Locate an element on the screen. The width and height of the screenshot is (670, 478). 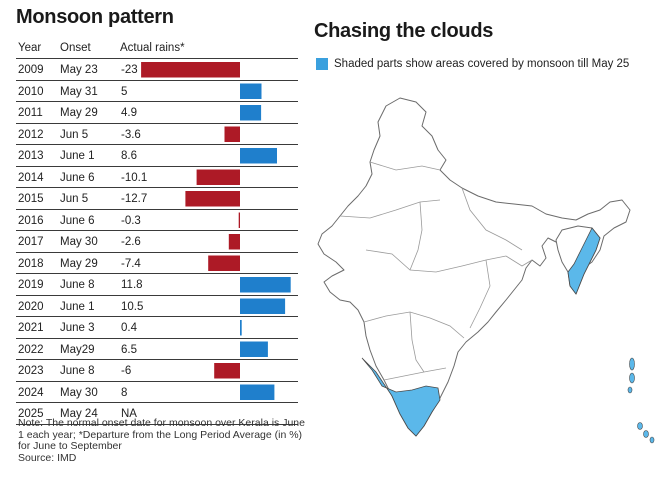
onset-cell: June 1 is located at coordinates (77, 156).